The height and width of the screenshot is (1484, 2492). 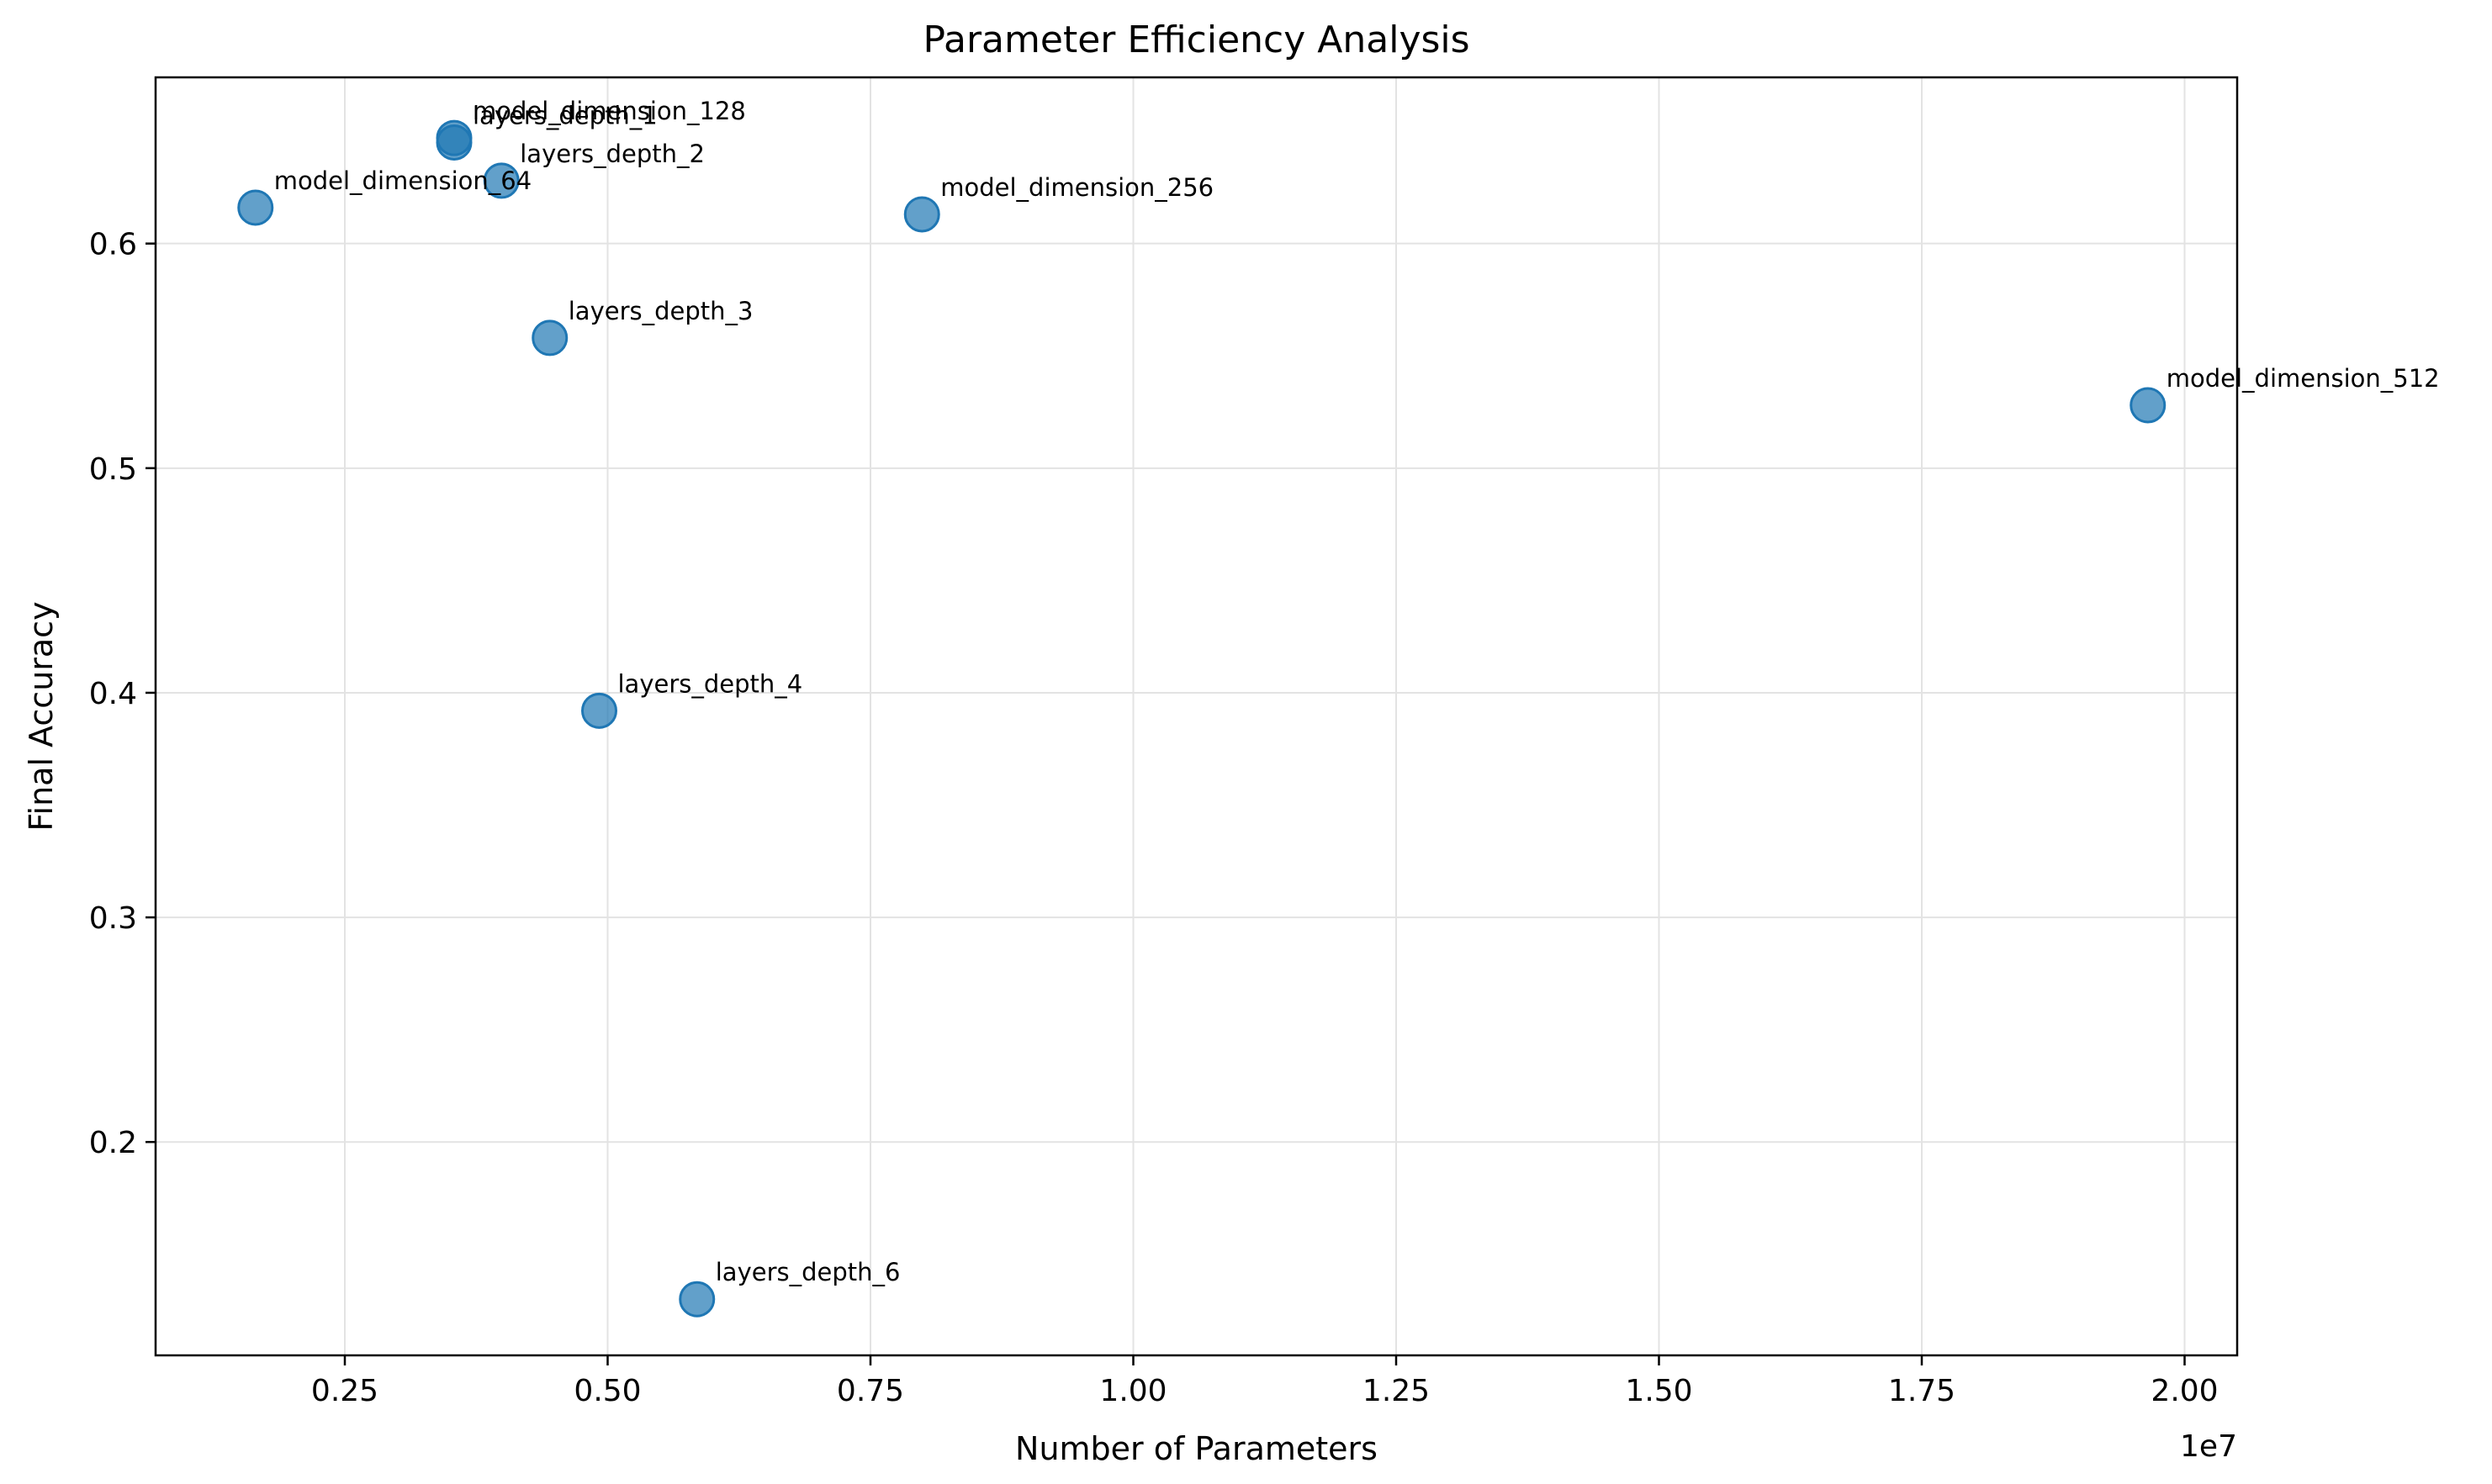 I want to click on x-tick-label: 1.50, so click(x=1658, y=1391).